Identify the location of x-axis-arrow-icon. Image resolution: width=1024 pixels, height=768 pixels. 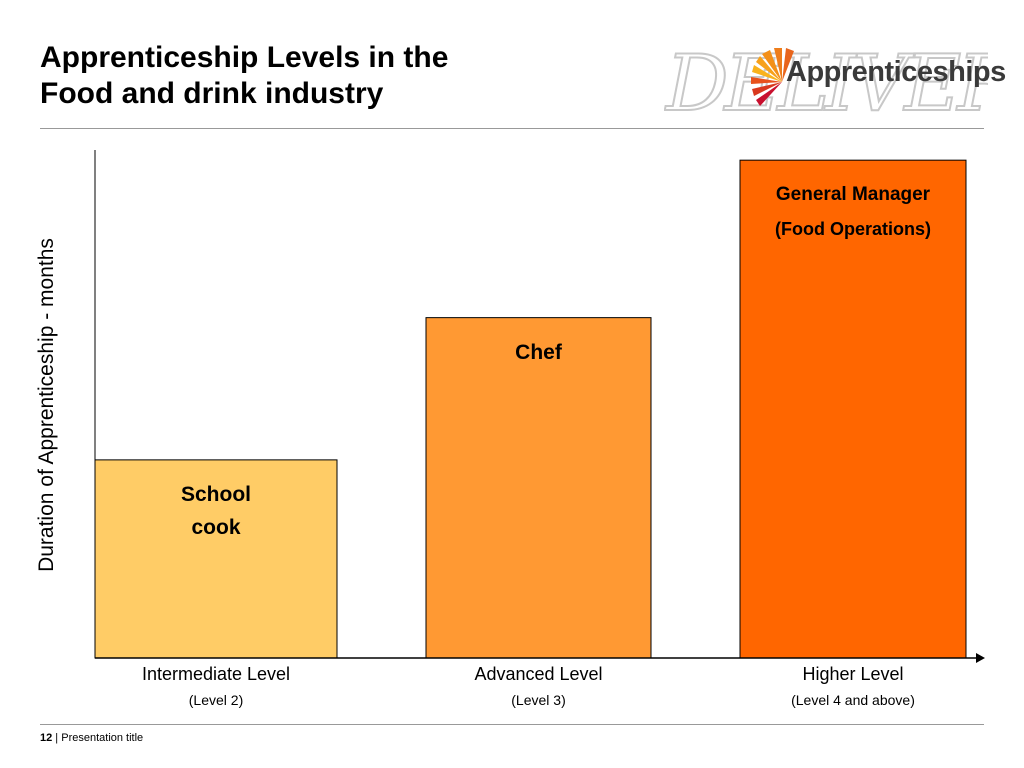
(980, 658).